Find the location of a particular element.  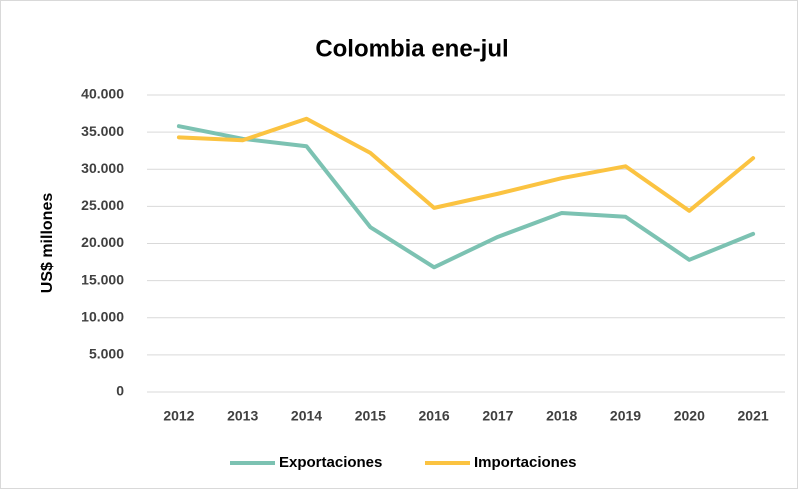

y-tick-label: 5.000 is located at coordinates (106, 354).